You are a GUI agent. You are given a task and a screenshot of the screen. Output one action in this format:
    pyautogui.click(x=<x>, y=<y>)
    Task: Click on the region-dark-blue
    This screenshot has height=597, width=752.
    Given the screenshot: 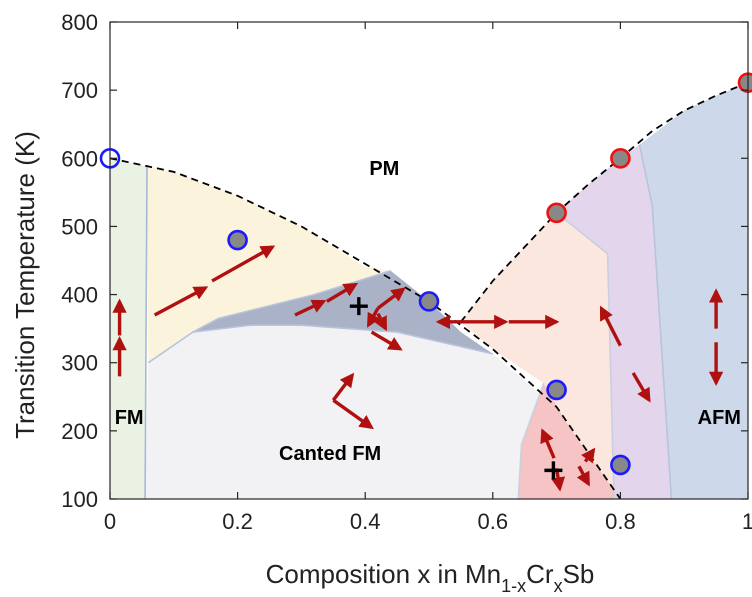 What is the action you would take?
    pyautogui.click(x=342, y=312)
    